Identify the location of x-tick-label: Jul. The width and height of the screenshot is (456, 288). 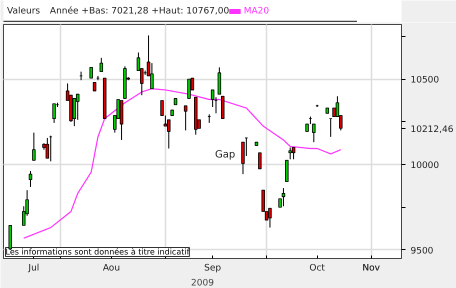
(33, 269).